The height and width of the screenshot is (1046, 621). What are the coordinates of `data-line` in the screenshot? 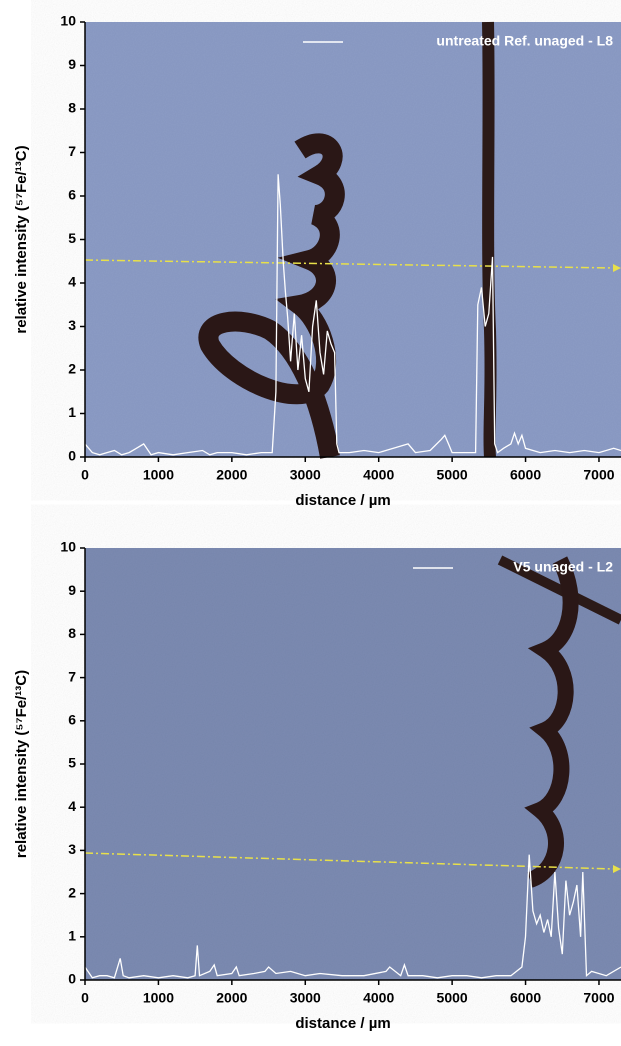 It's located at (352, 916).